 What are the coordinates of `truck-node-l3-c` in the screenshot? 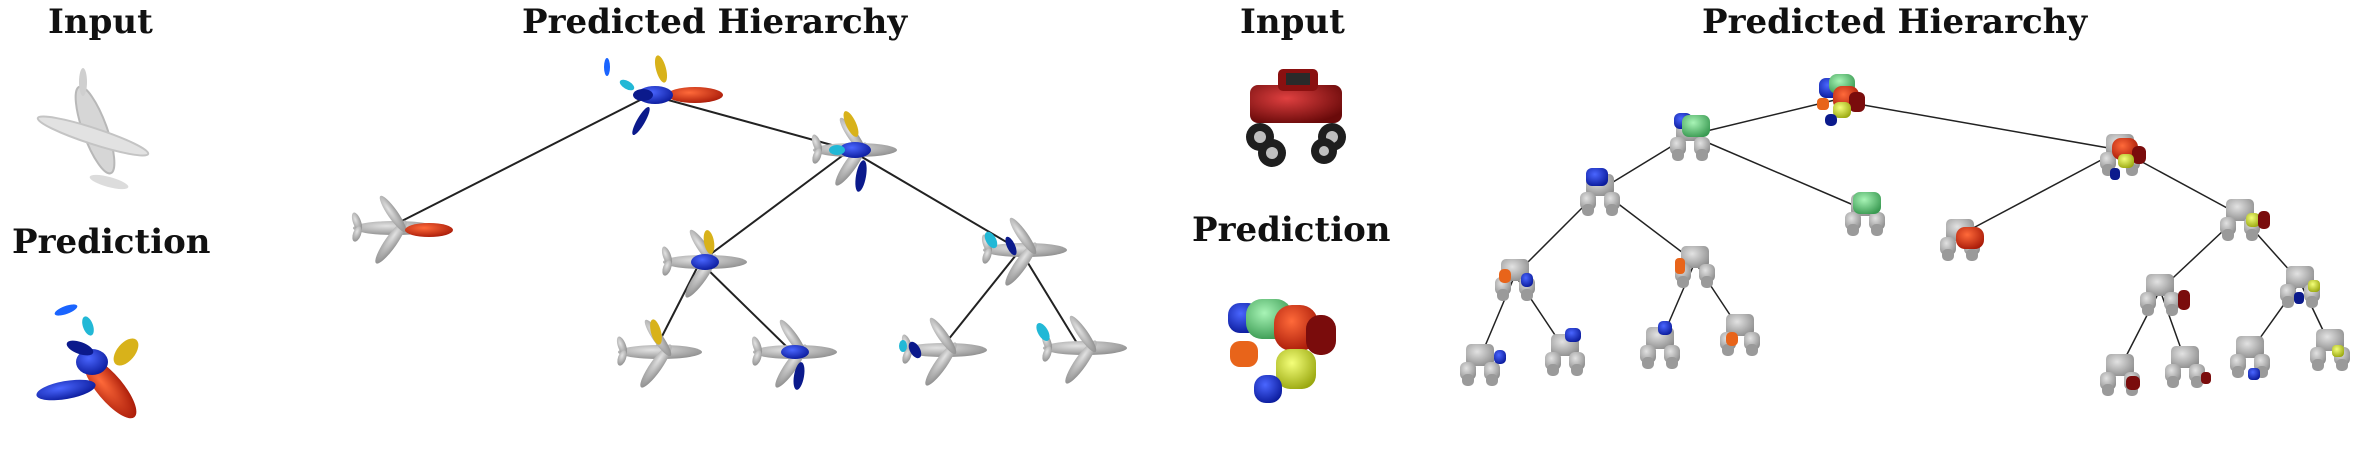 It's located at (2165, 295).